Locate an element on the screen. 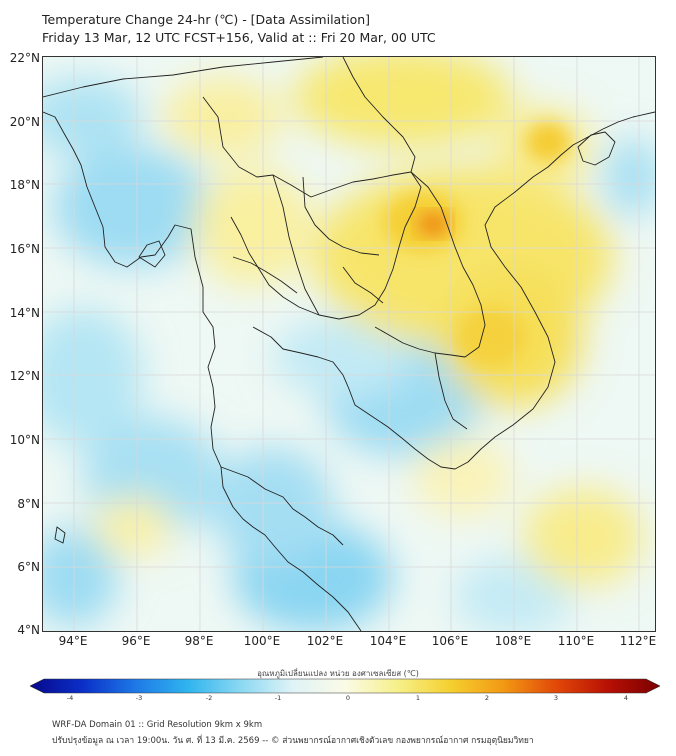 The width and height of the screenshot is (676, 756). lon-label-102: 102°E is located at coordinates (325, 641).